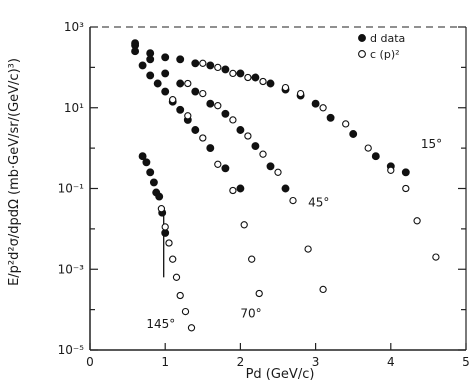  I want to click on x-tick-label: 3, so click(316, 362).